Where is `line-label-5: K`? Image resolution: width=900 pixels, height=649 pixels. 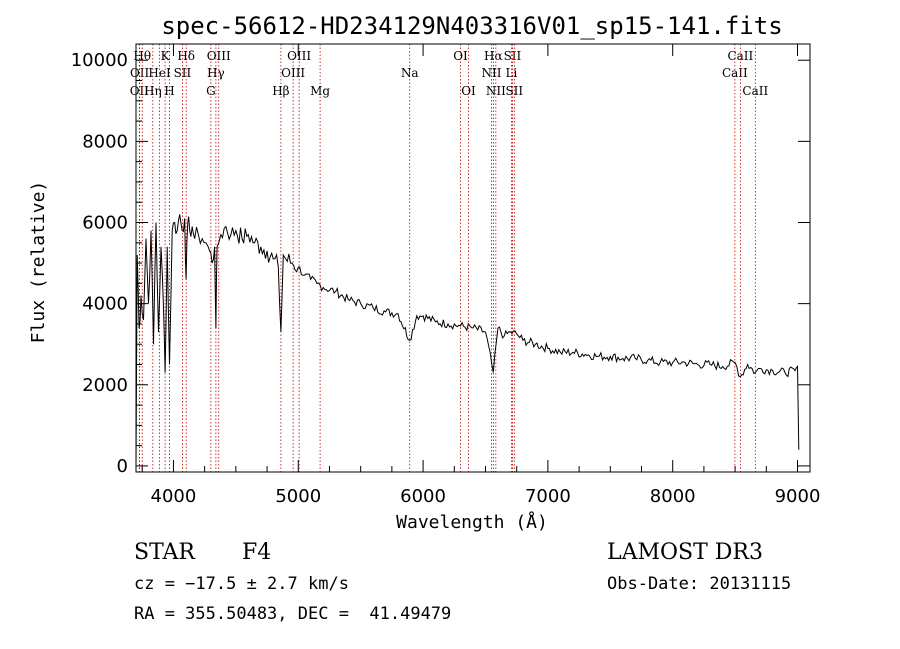 line-label-5: K is located at coordinates (166, 56).